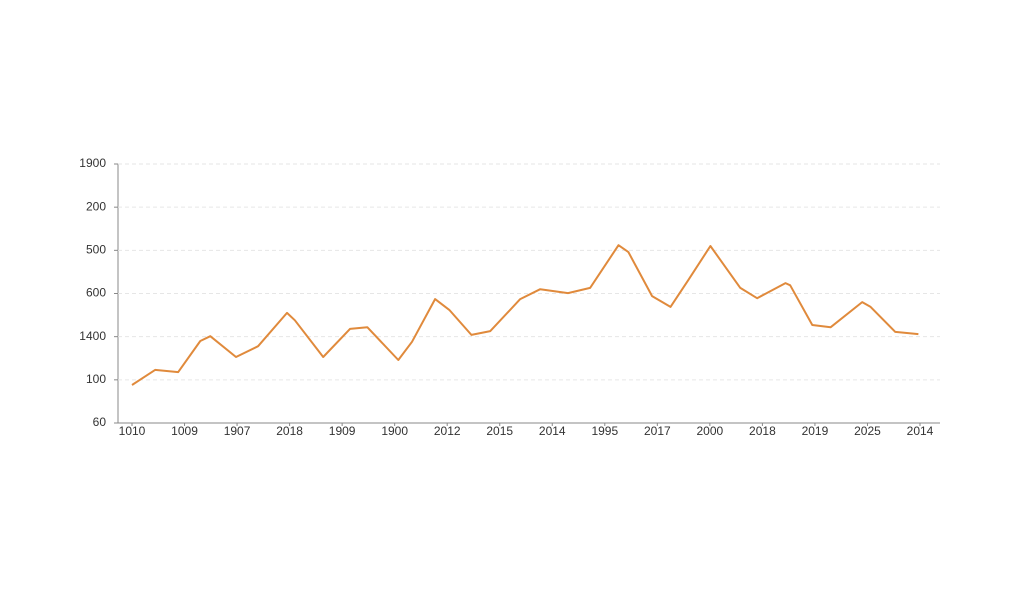 Image resolution: width=1024 pixels, height=590 pixels. Describe the element at coordinates (342, 431) in the screenshot. I see `x-tick-label: 1909` at that location.